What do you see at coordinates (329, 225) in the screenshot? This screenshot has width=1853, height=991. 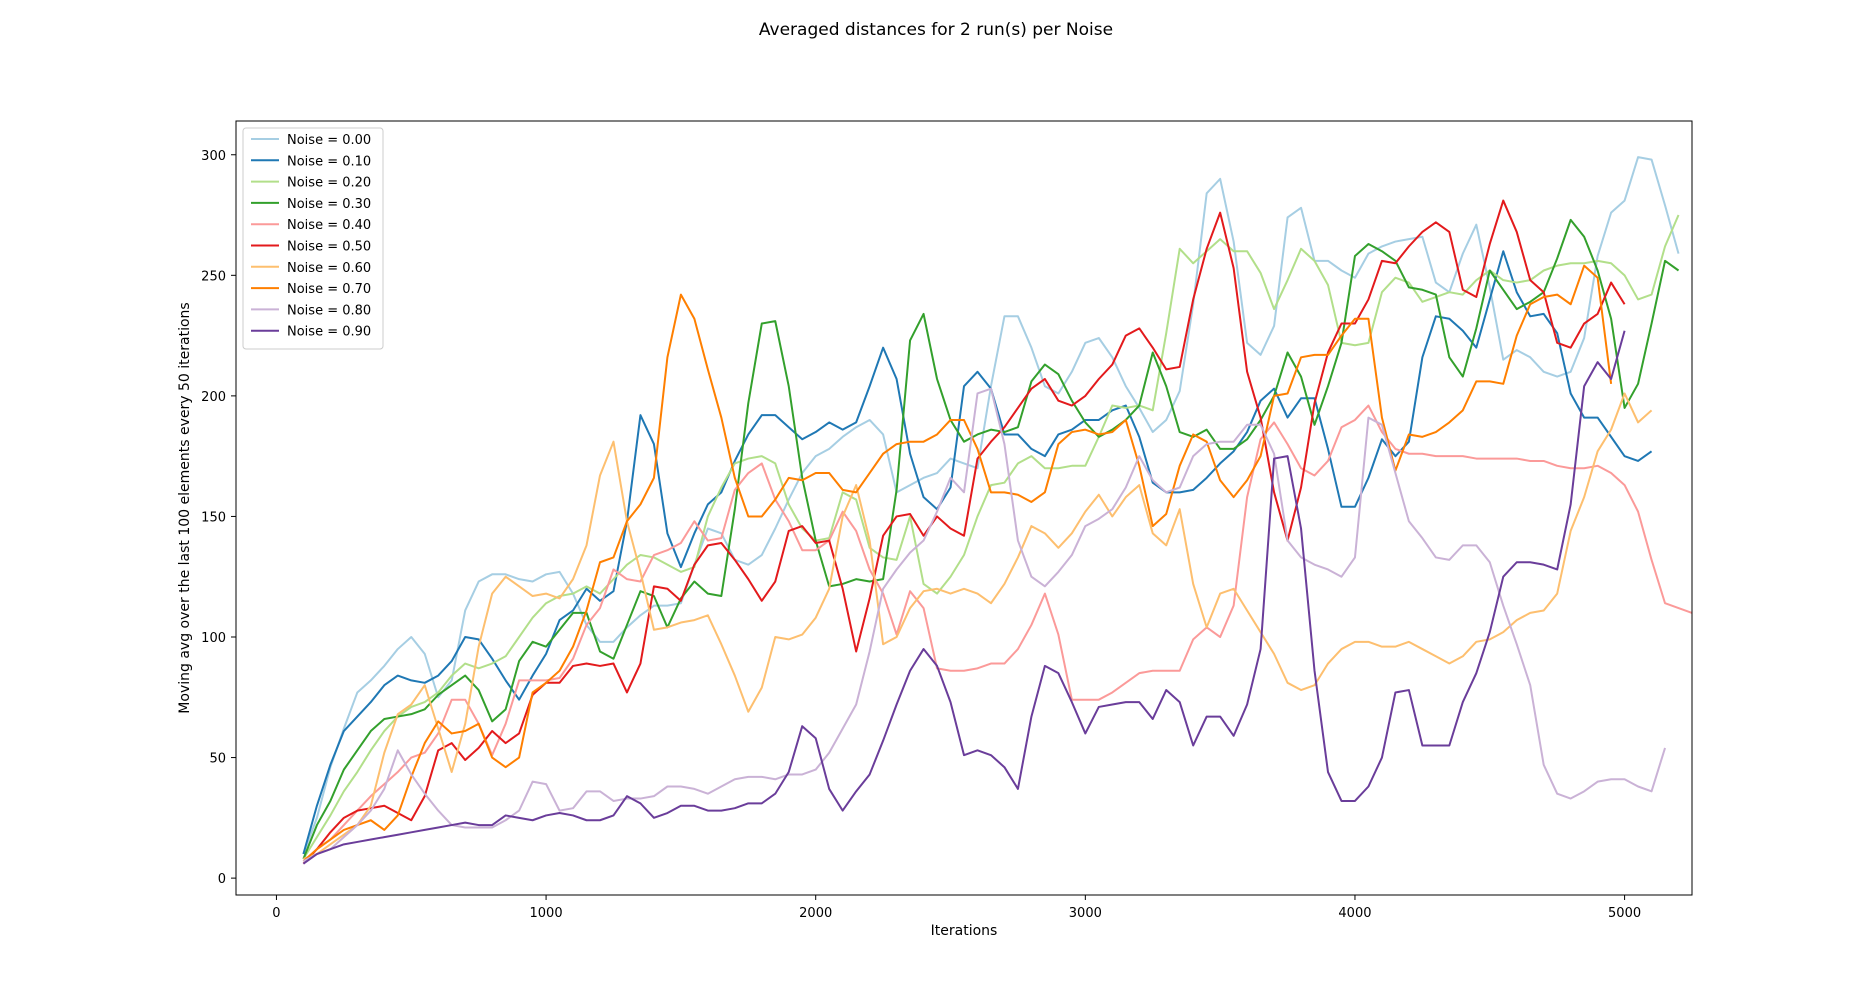 I see `legend-label-4: Noise = 0.40` at bounding box center [329, 225].